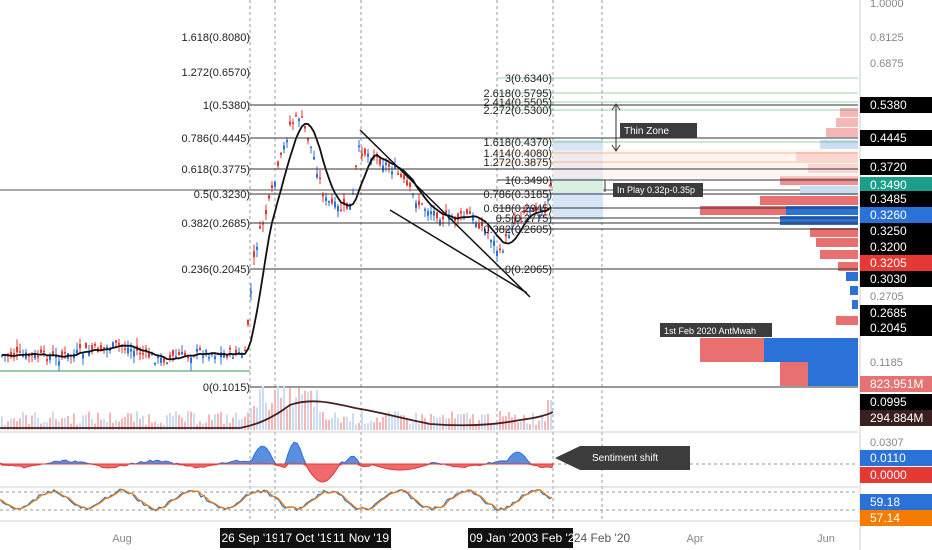 This screenshot has height=550, width=932. I want to click on time-tag-bg, so click(497, 538).